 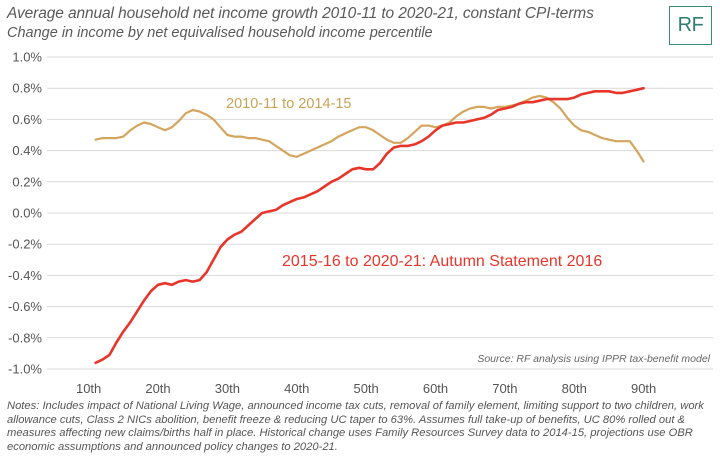 I want to click on x-tick-label: 30th, so click(x=227, y=388).